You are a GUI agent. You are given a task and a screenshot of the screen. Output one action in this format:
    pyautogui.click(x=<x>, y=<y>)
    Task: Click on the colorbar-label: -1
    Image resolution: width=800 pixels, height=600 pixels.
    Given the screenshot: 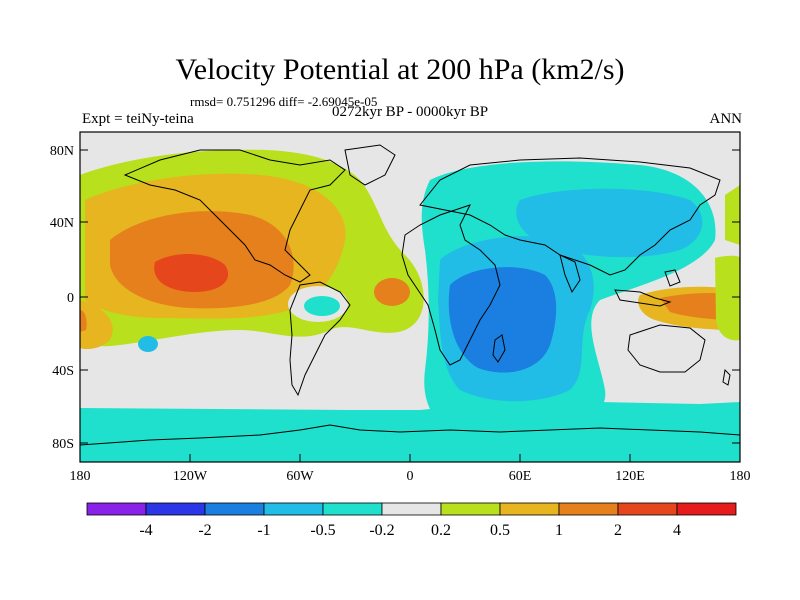 What is the action you would take?
    pyautogui.click(x=264, y=530)
    